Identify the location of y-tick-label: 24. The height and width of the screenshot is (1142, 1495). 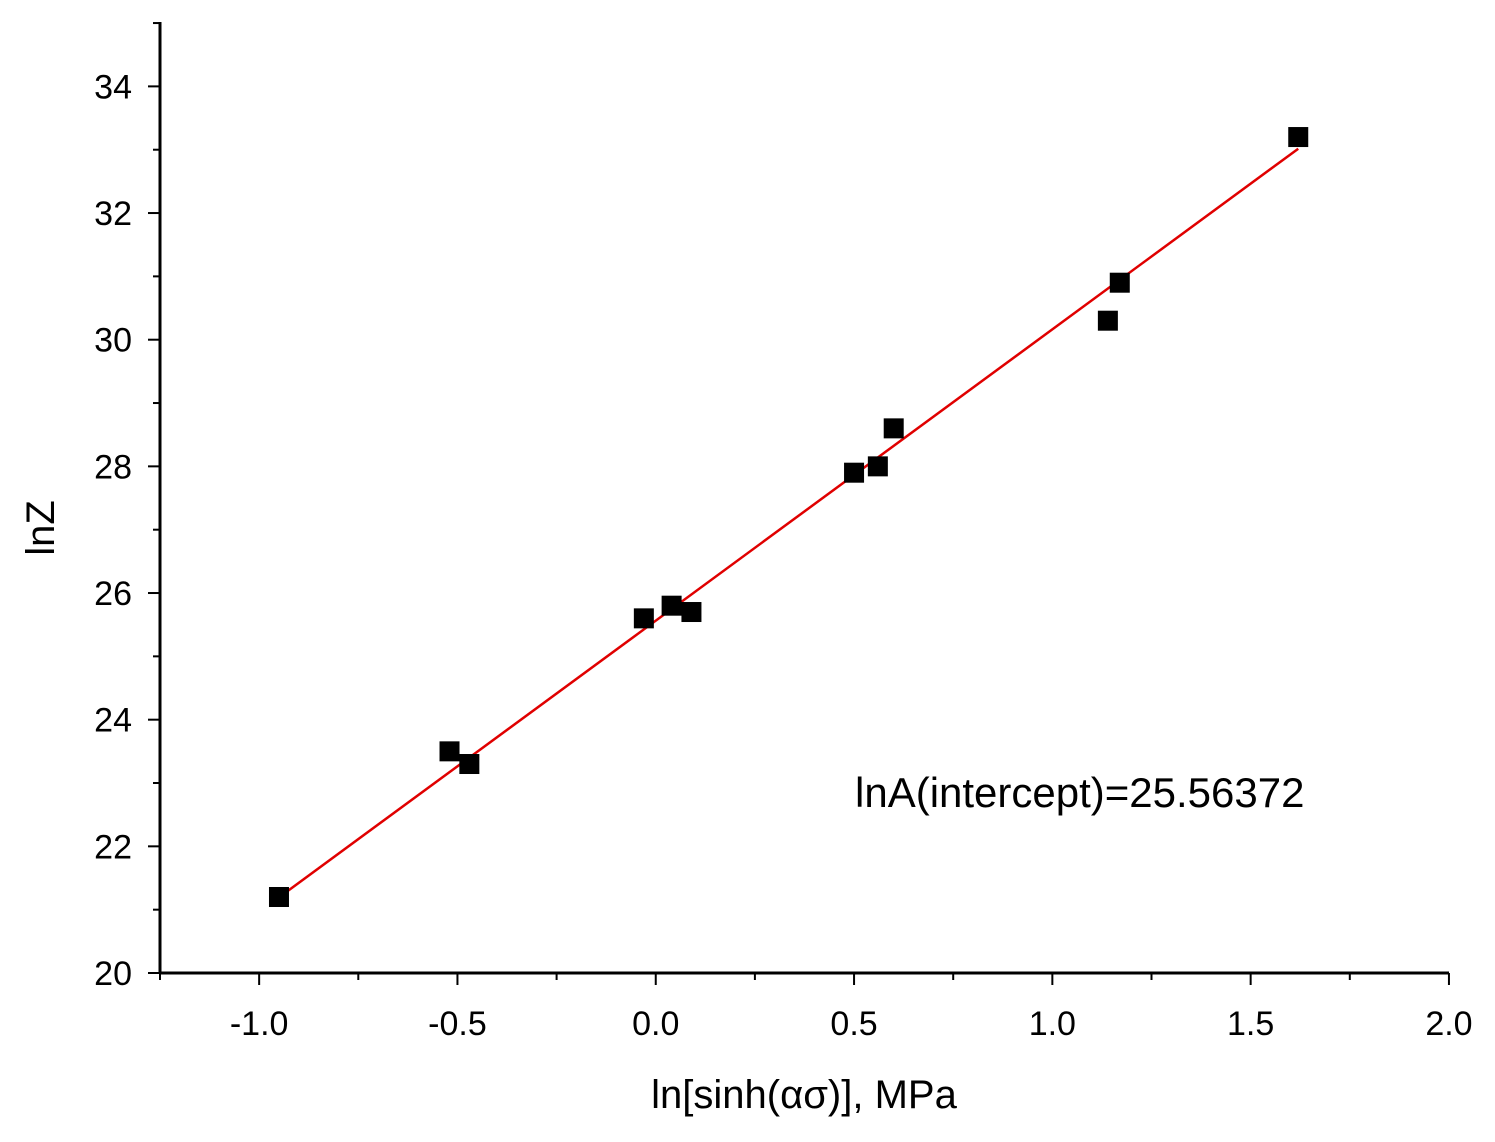
(113, 721).